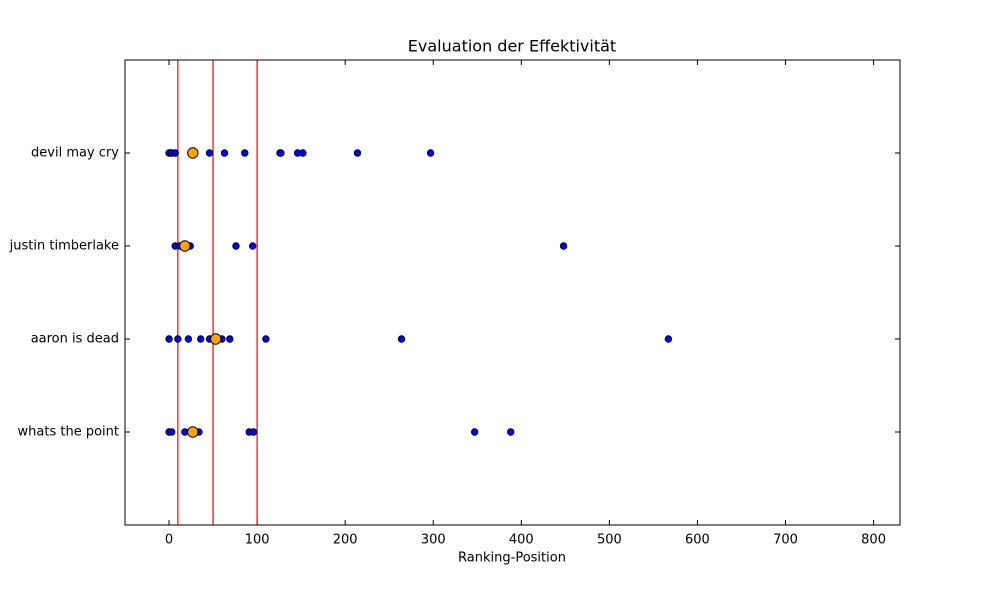  What do you see at coordinates (609, 540) in the screenshot?
I see `x-tick-label: 500` at bounding box center [609, 540].